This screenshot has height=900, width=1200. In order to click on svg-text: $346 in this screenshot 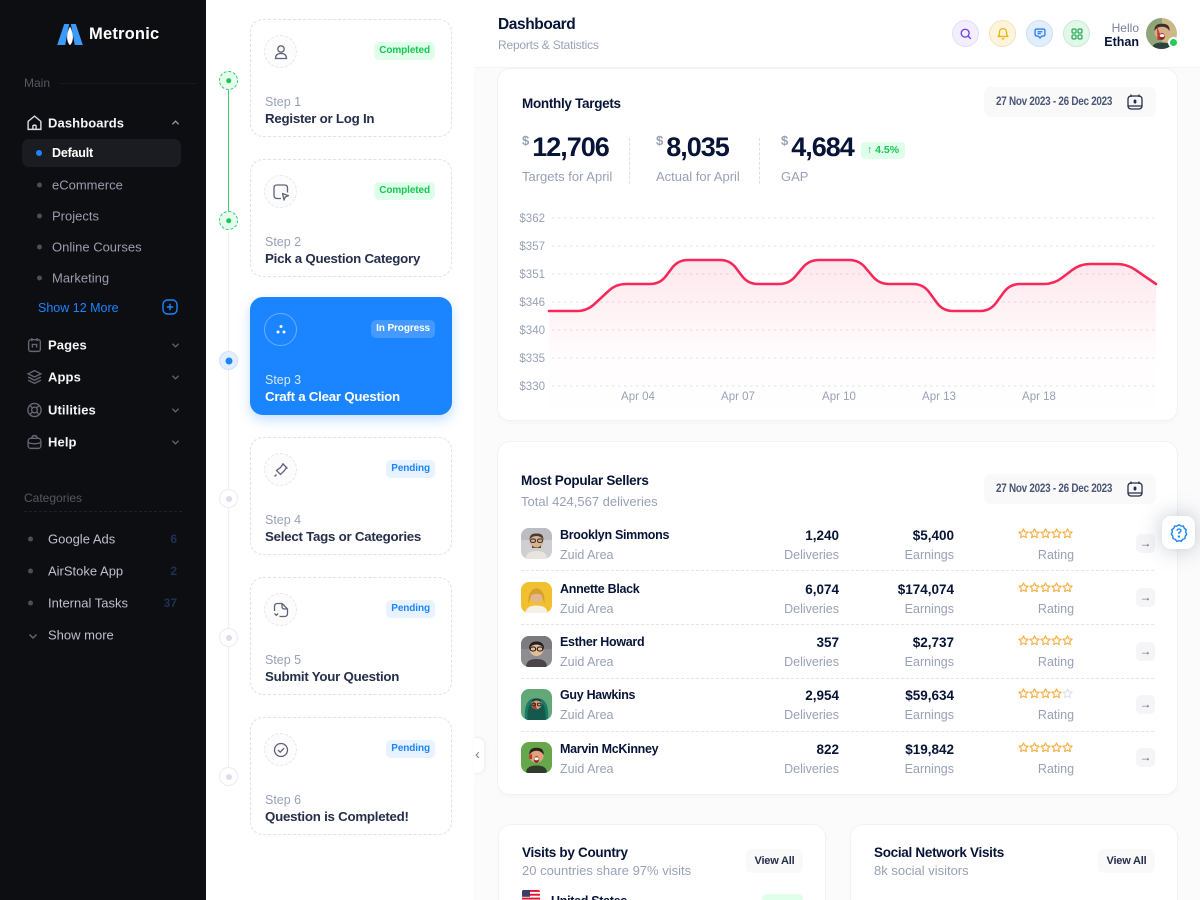, I will do `click(532, 303)`.